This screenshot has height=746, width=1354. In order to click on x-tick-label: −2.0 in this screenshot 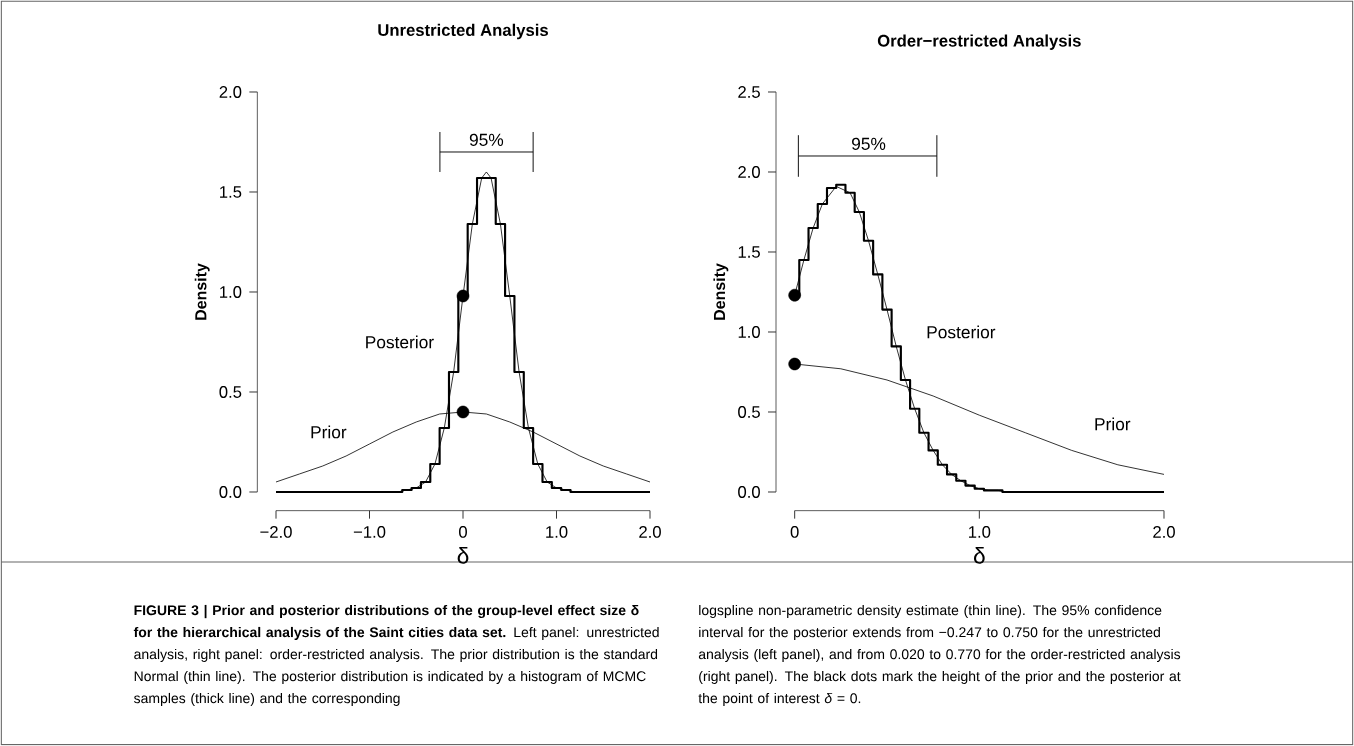, I will do `click(276, 532)`.